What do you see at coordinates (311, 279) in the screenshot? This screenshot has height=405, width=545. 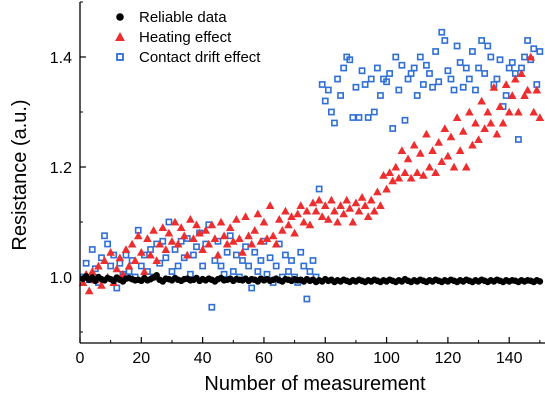 I see `series-circle` at bounding box center [311, 279].